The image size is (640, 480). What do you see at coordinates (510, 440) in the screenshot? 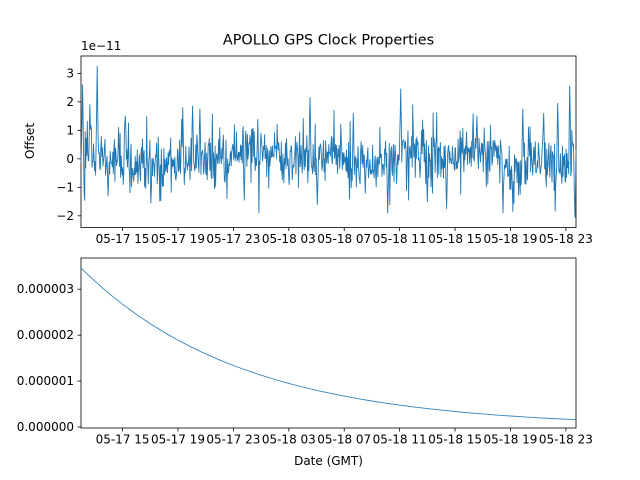
I see `bottom-x-tick-label: 05-18 19` at bounding box center [510, 440].